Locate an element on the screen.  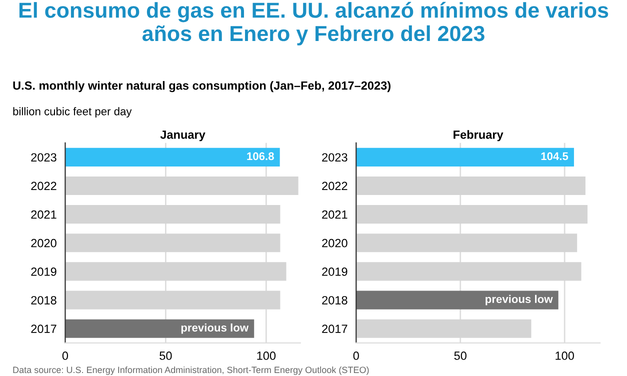
text: El consumo de gas en EE. UU. alcanzó mínimos de varios años en Enero y Febrero del 2023 is located at coordinates (313, 24).